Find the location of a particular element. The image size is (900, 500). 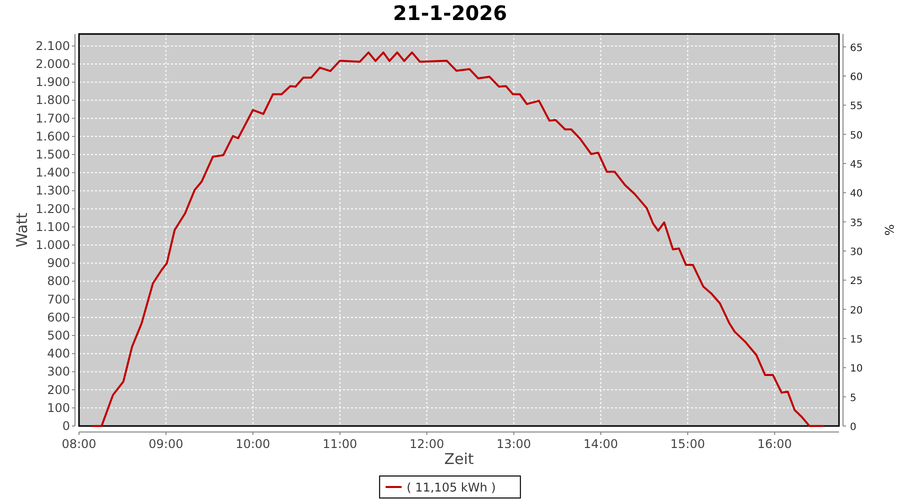

y-tick-label: 300 is located at coordinates (58, 371).